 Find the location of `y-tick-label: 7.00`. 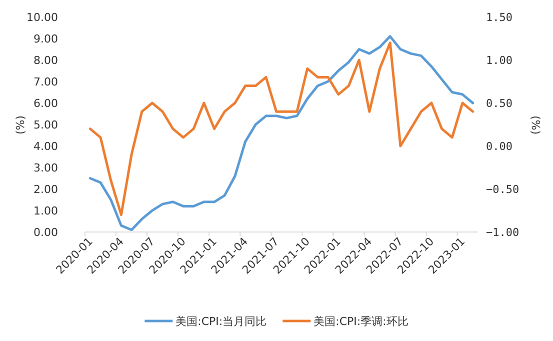

y-tick-label: 7.00 is located at coordinates (46, 82).